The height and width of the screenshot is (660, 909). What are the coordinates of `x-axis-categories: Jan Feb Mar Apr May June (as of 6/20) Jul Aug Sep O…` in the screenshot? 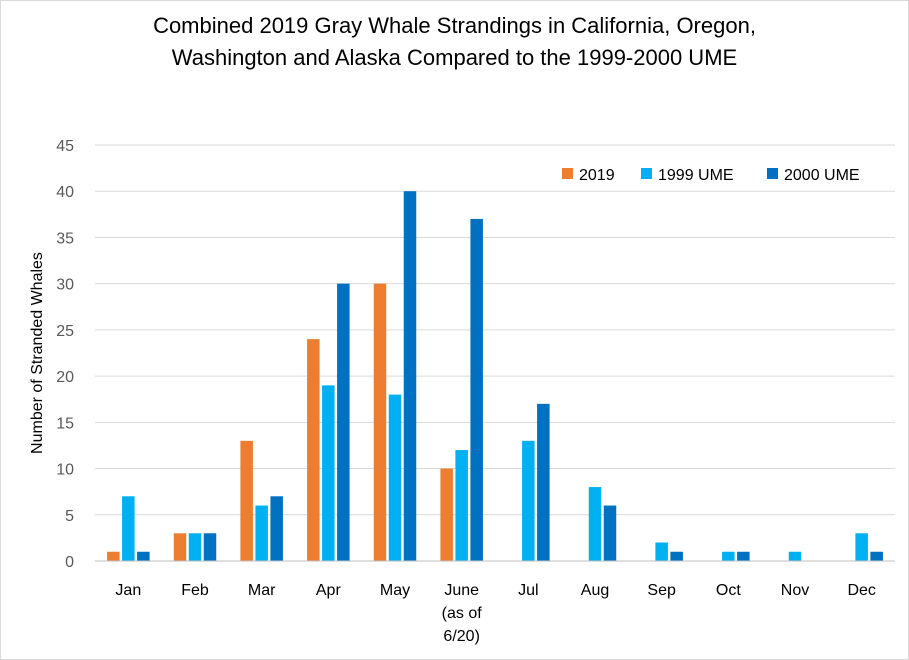 It's located at (495, 613).